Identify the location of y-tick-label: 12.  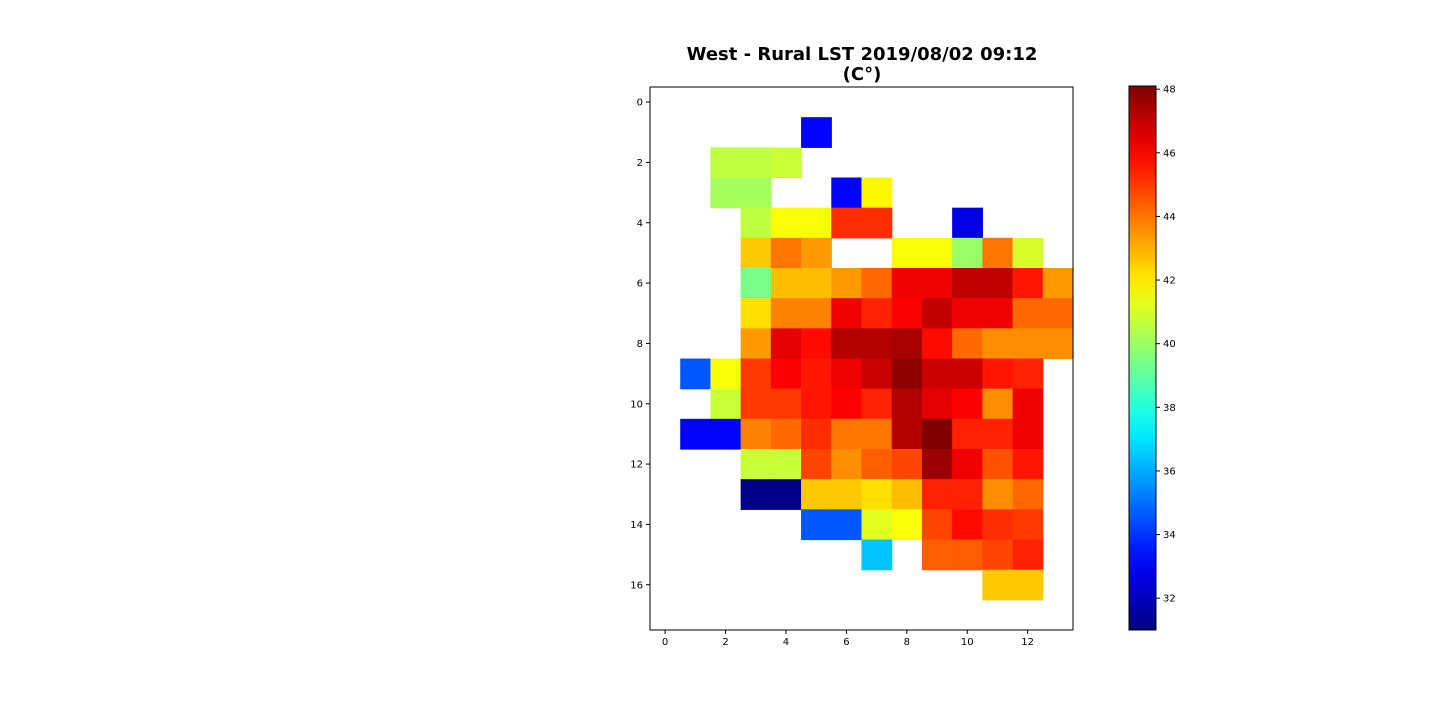
(636, 465).